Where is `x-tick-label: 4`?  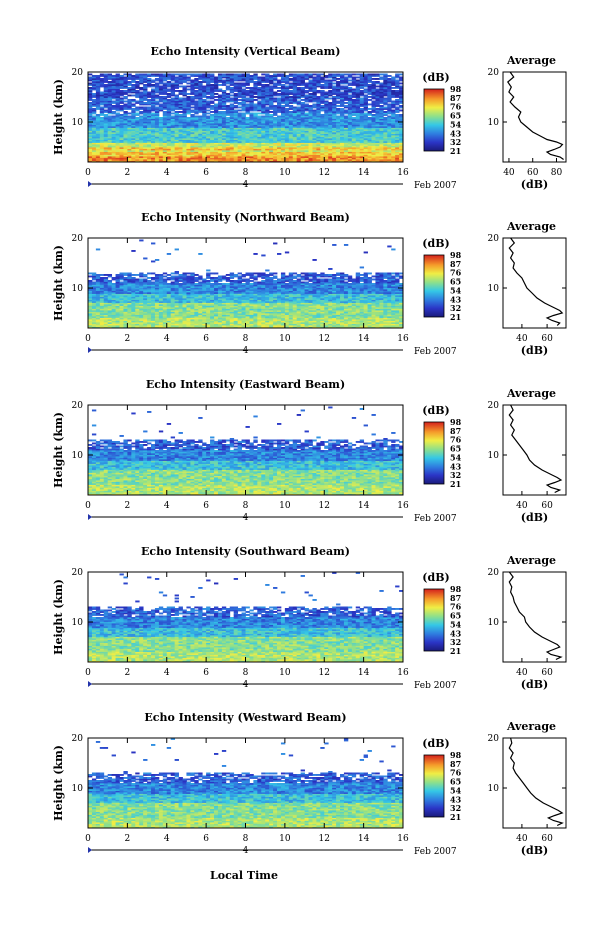 x-tick-label: 4 is located at coordinates (167, 173).